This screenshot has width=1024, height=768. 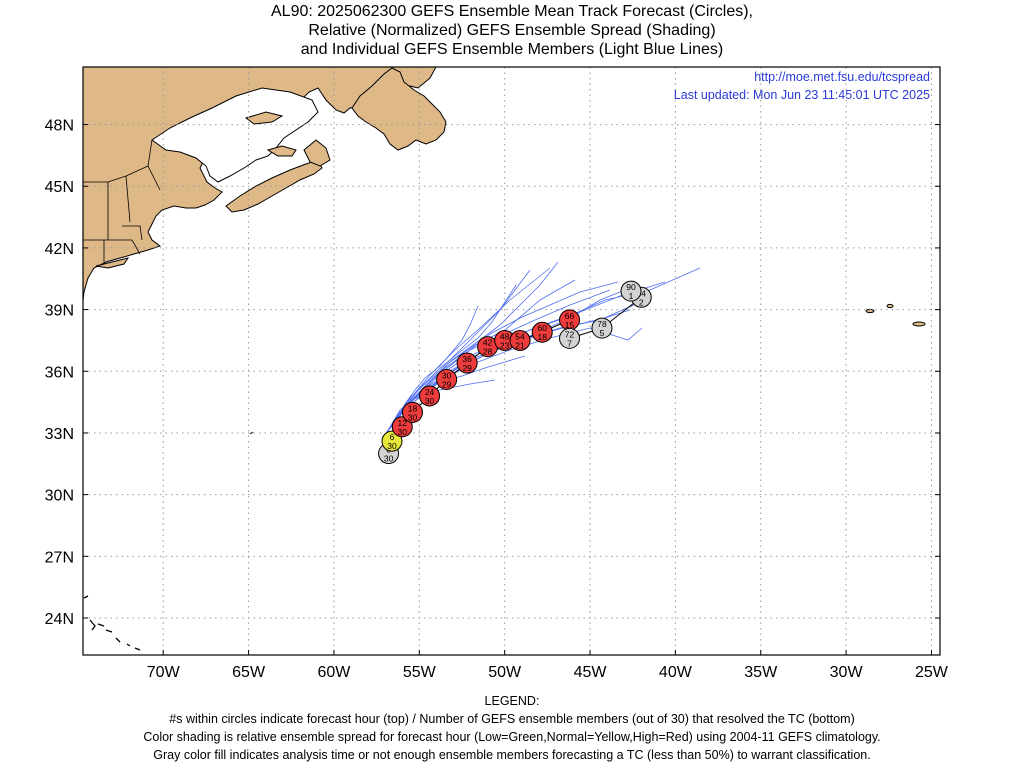 I want to click on mean-track-point: 727, so click(x=570, y=338).